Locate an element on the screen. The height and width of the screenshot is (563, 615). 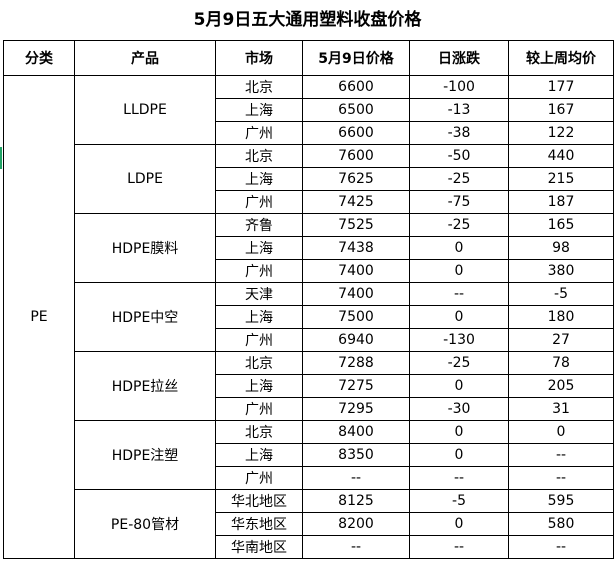
price-cell: 8200 is located at coordinates (356, 524).